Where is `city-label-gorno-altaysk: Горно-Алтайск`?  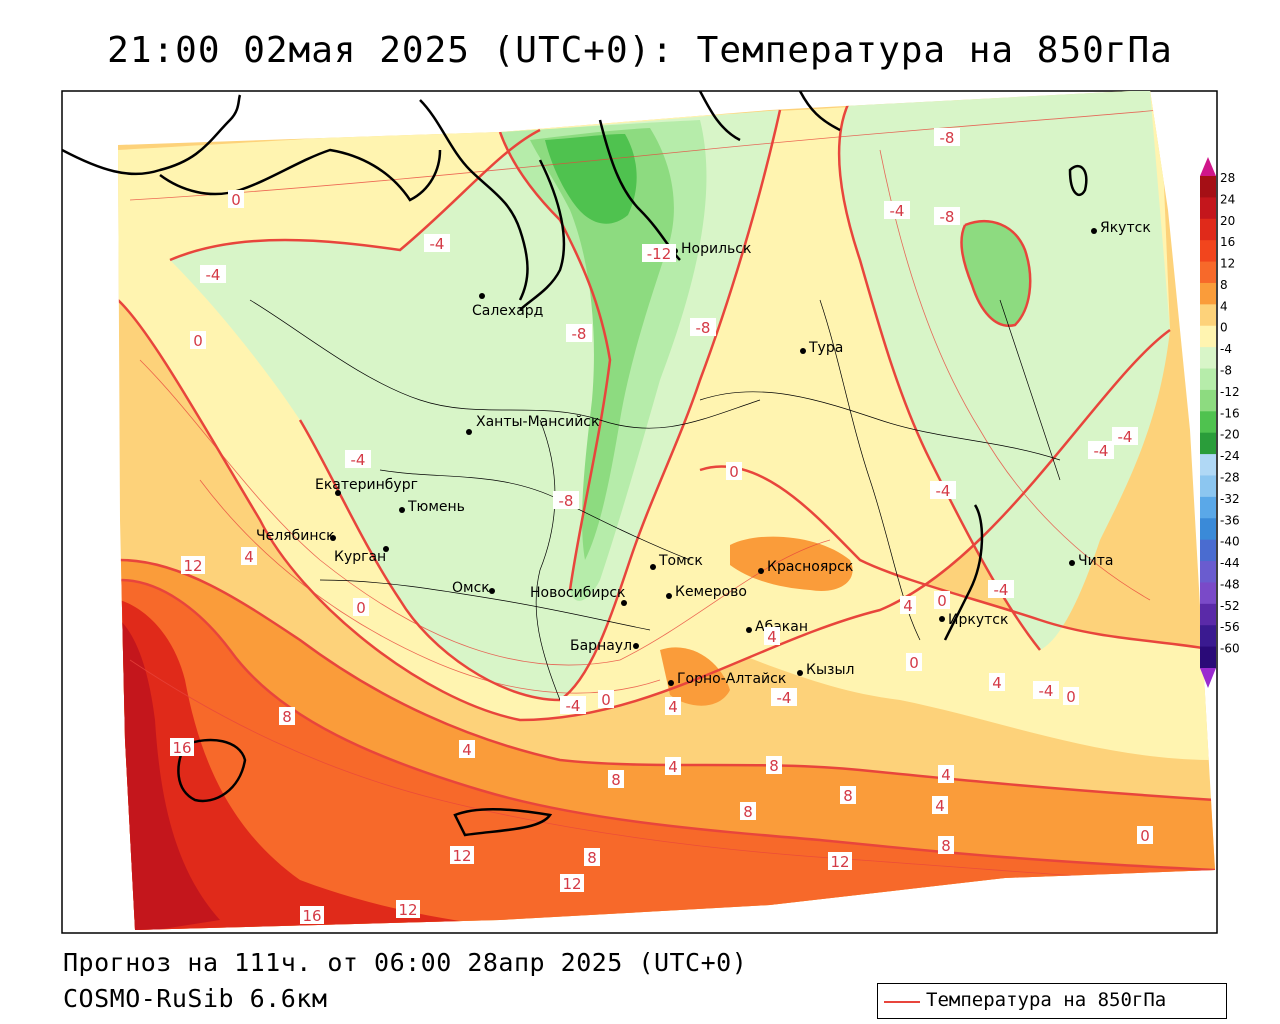
city-label-gorno-altaysk: Горно-Алтайск is located at coordinates (731, 679).